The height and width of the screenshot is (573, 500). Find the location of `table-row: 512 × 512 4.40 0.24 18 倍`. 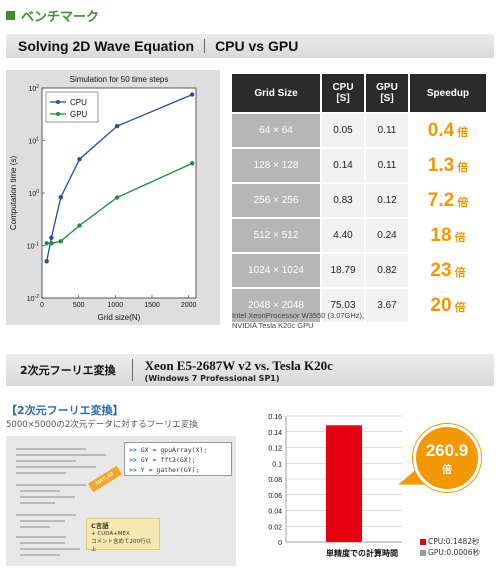

table-row: 512 × 512 4.40 0.24 18 倍 is located at coordinates (359, 235).